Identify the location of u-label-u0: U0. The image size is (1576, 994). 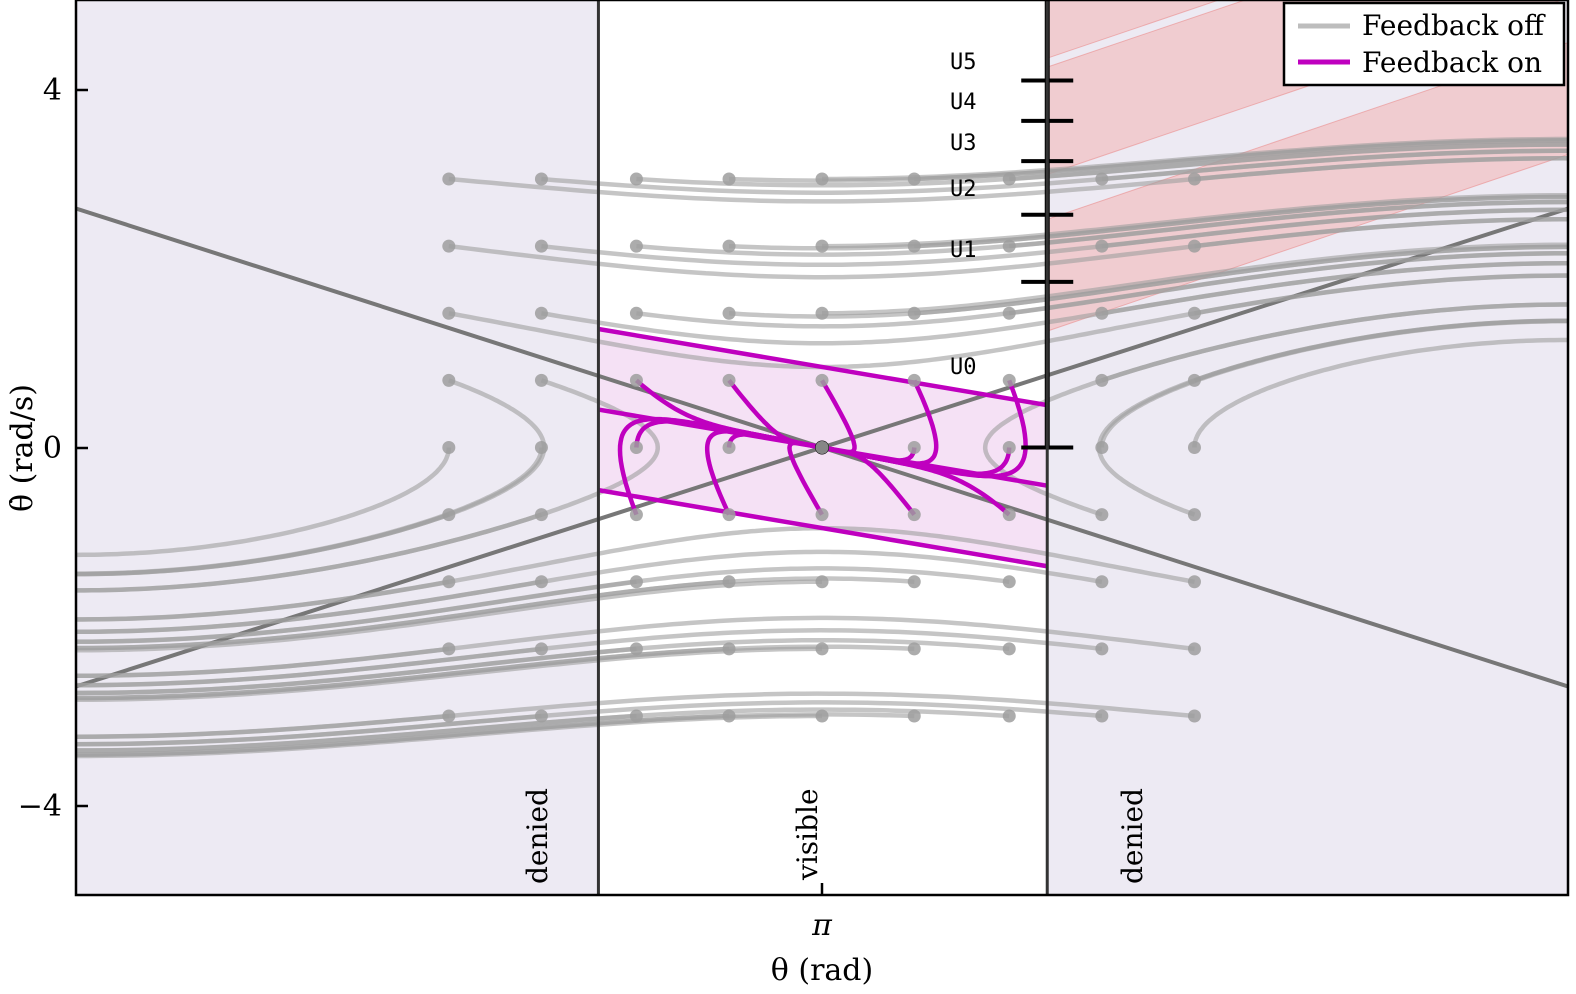
(963, 367).